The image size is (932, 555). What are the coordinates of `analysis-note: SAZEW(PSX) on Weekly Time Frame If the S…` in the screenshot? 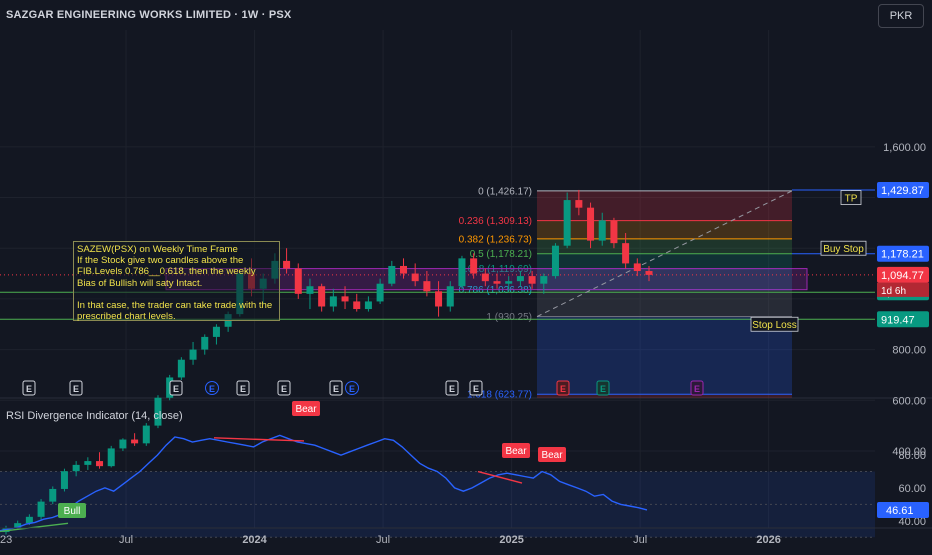 It's located at (176, 281).